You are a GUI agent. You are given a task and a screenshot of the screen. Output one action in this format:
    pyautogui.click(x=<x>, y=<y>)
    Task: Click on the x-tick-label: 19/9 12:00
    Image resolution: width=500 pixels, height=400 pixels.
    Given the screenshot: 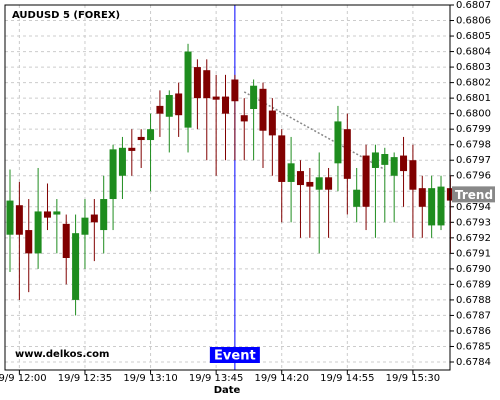 What is the action you would take?
    pyautogui.click(x=23, y=378)
    